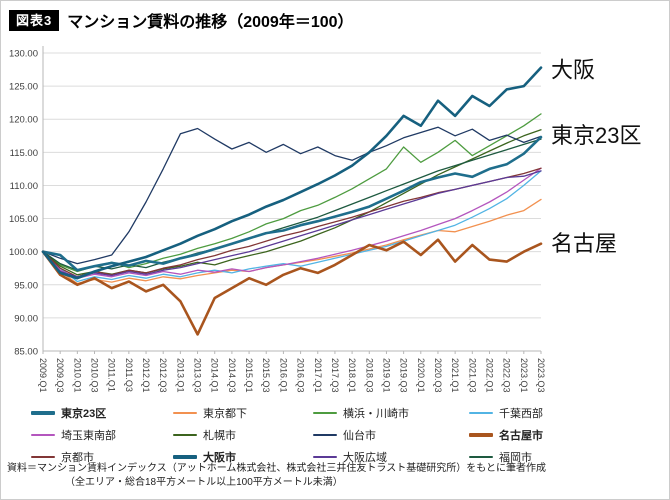 The height and width of the screenshot is (500, 670). Describe the element at coordinates (455, 375) in the screenshot. I see `x-axis-tick-label: 2021.Q1` at that location.